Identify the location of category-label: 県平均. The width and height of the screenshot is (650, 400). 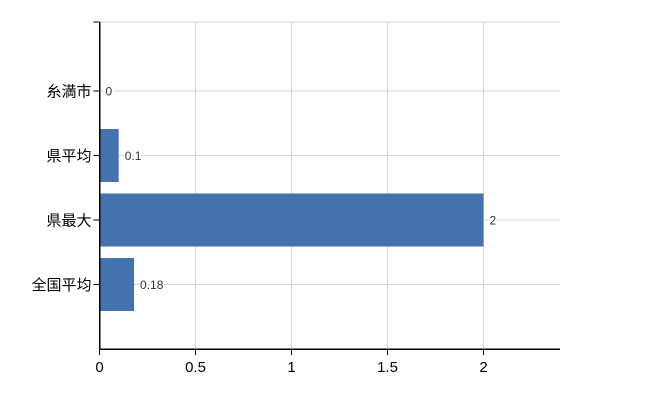
(68, 156).